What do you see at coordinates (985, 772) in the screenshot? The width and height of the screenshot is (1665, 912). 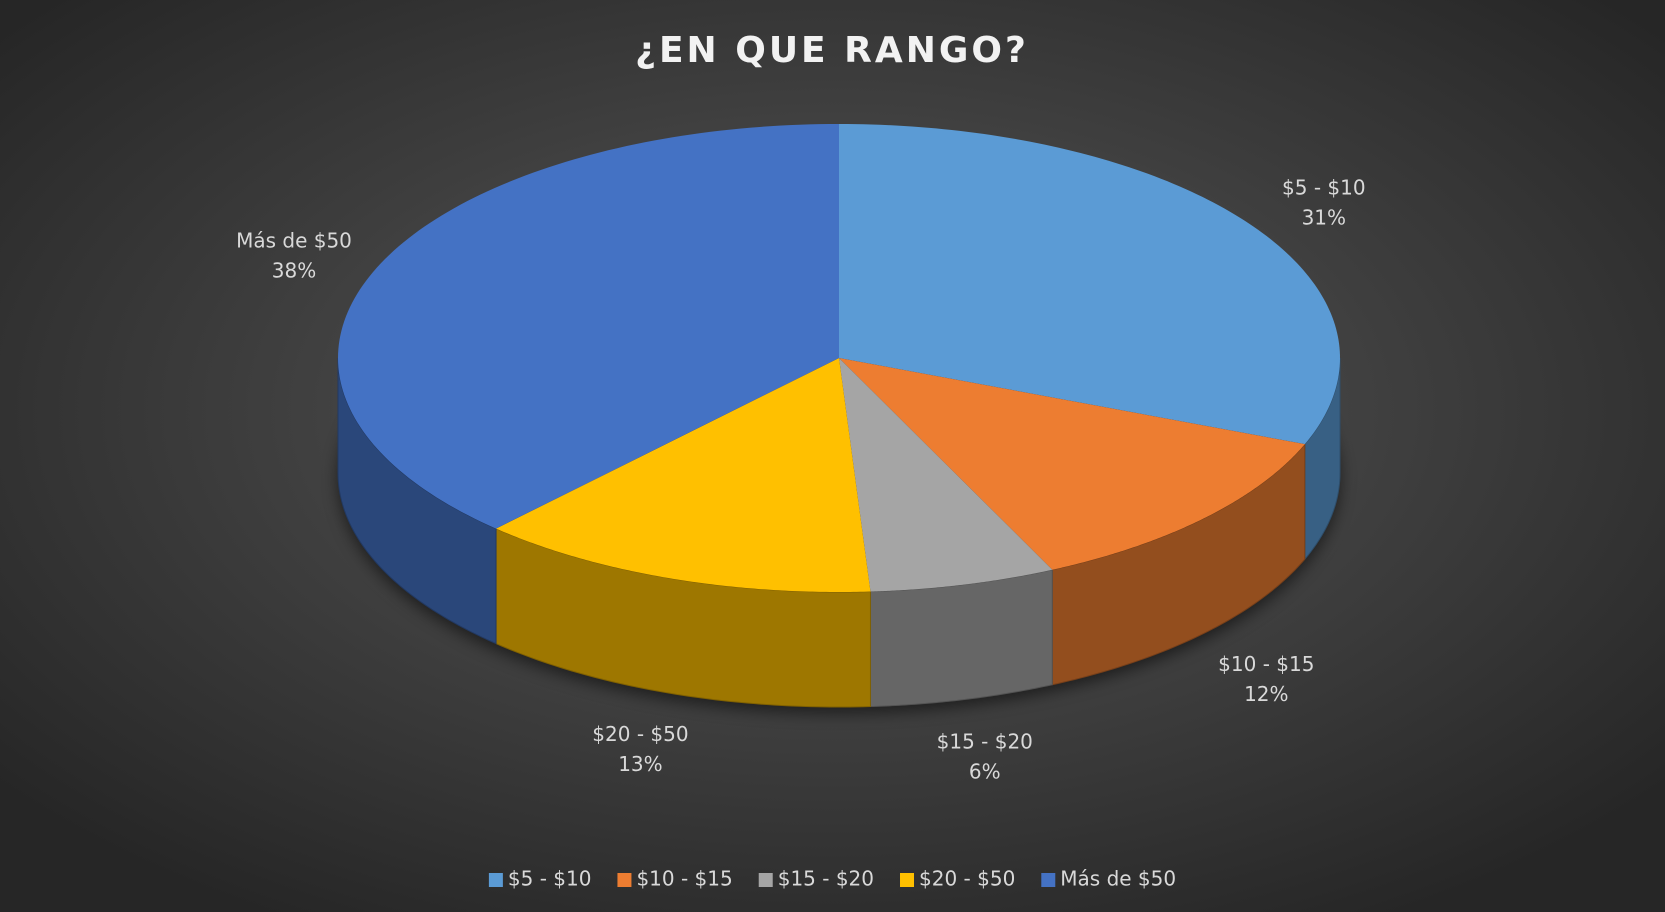 I see `data-label-value: 6%` at bounding box center [985, 772].